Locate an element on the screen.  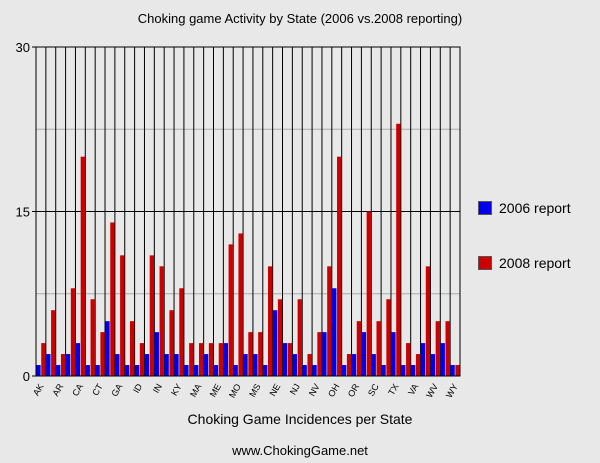
bar-NV-2006-report is located at coordinates (314, 370).